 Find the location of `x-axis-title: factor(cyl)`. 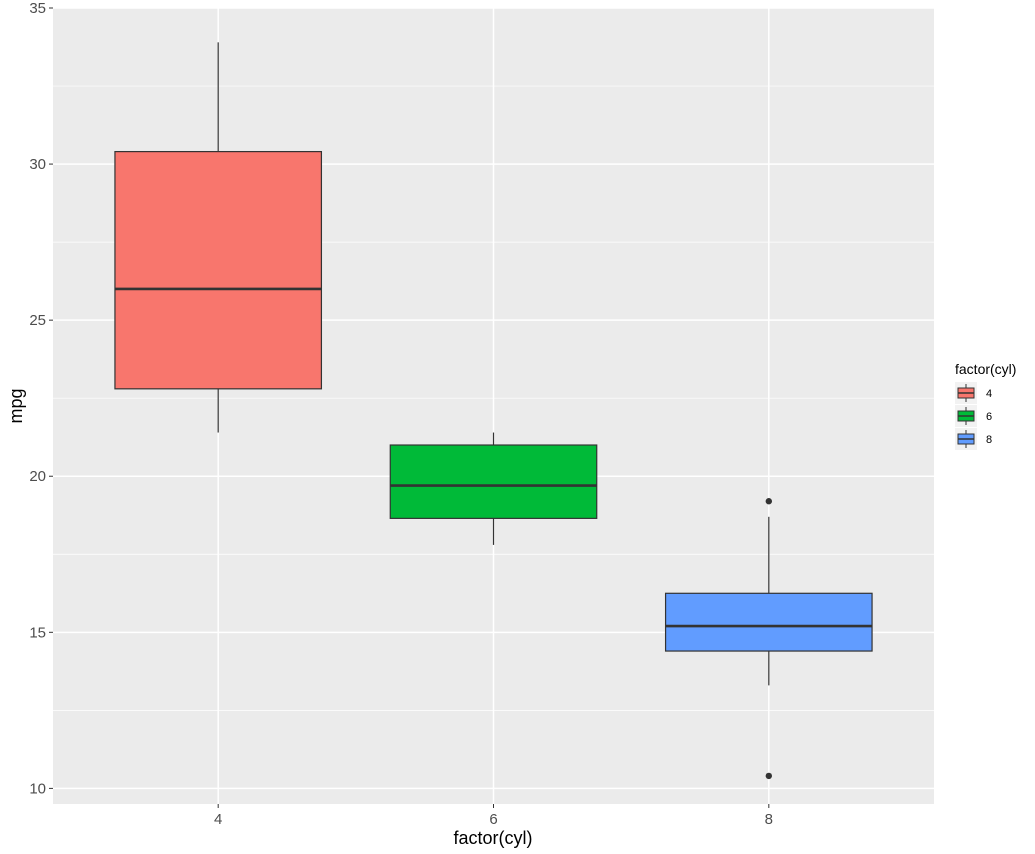

x-axis-title: factor(cyl) is located at coordinates (492, 838).